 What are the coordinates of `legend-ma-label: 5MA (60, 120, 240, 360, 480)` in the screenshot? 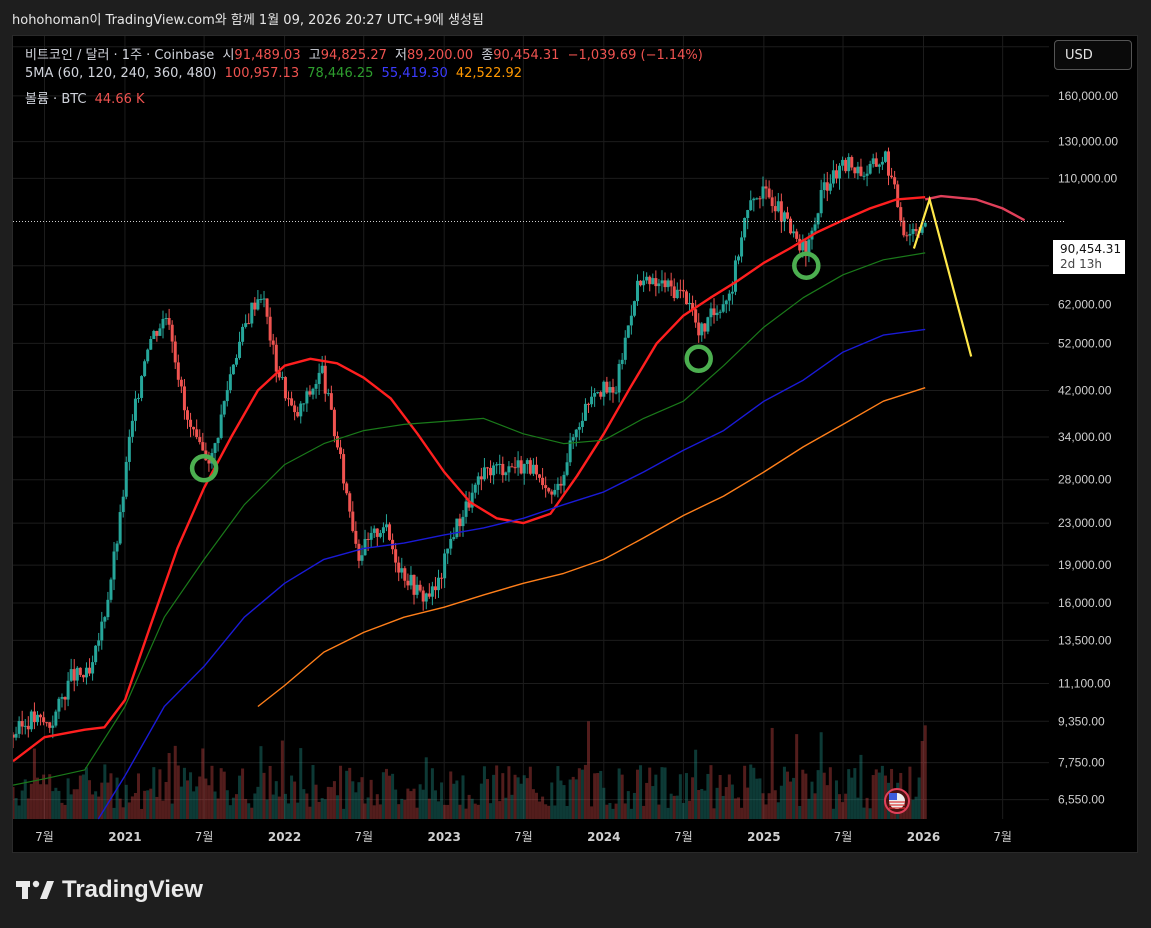 It's located at (121, 73).